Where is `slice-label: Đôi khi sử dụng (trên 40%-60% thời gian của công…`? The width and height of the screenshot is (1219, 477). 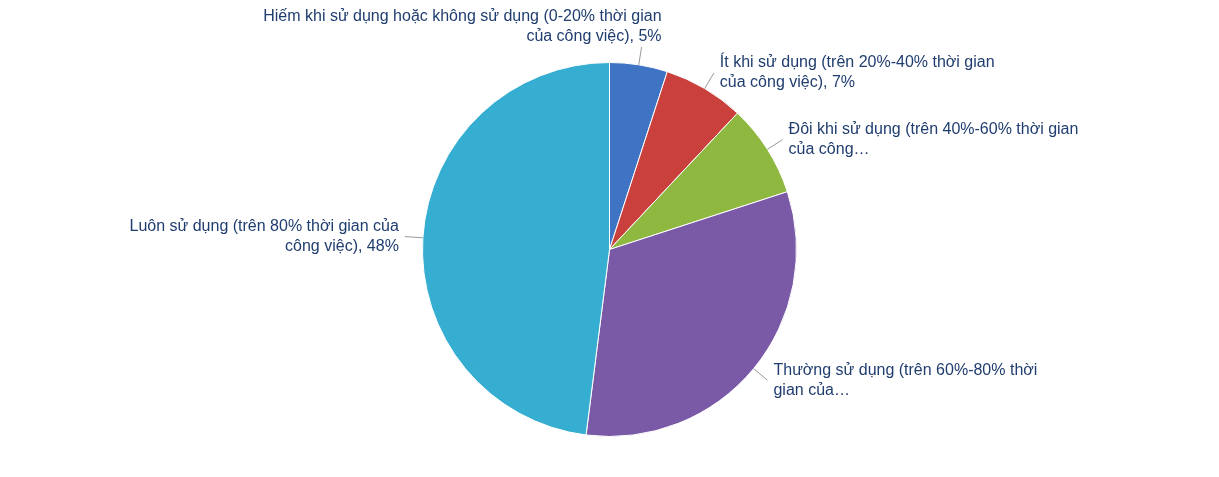 slice-label: Đôi khi sử dụng (trên 40%-60% thời gian của công… is located at coordinates (933, 139).